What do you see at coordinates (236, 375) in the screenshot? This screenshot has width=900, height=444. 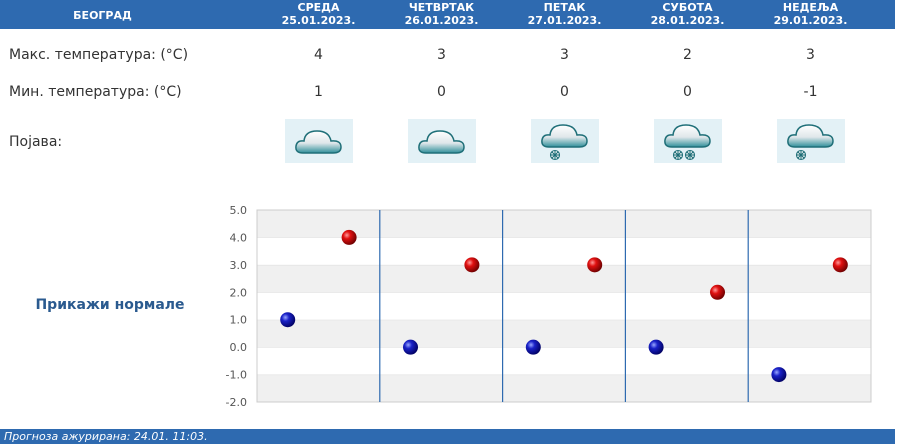 I see `y-tick-label: -1.0` at bounding box center [236, 375].